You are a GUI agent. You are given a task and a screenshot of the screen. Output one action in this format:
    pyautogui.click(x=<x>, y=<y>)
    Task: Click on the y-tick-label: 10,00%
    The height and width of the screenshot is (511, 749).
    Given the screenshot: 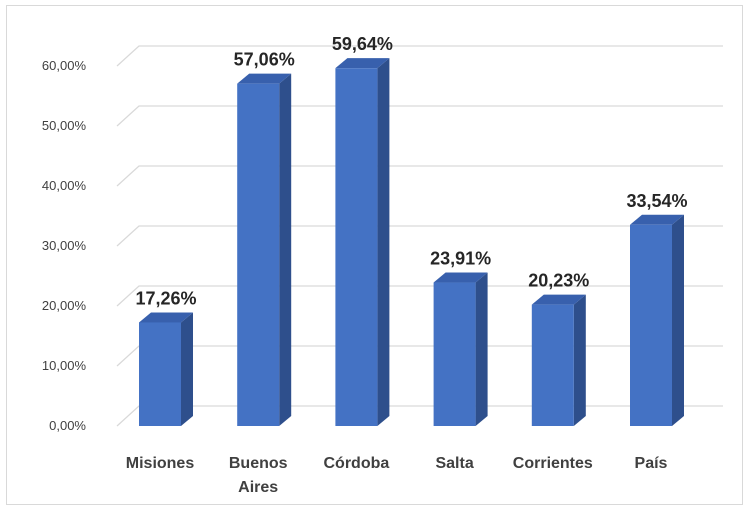 What is the action you would take?
    pyautogui.click(x=64, y=365)
    